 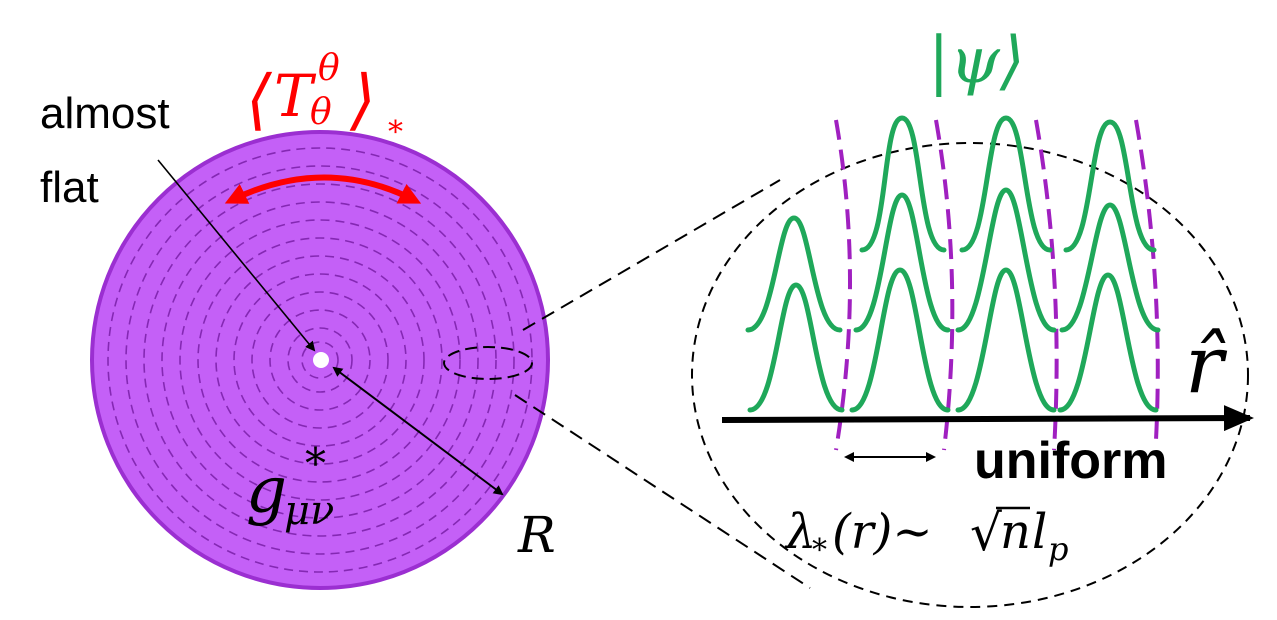 What do you see at coordinates (395, 132) in the screenshot?
I see `stress-star: *` at bounding box center [395, 132].